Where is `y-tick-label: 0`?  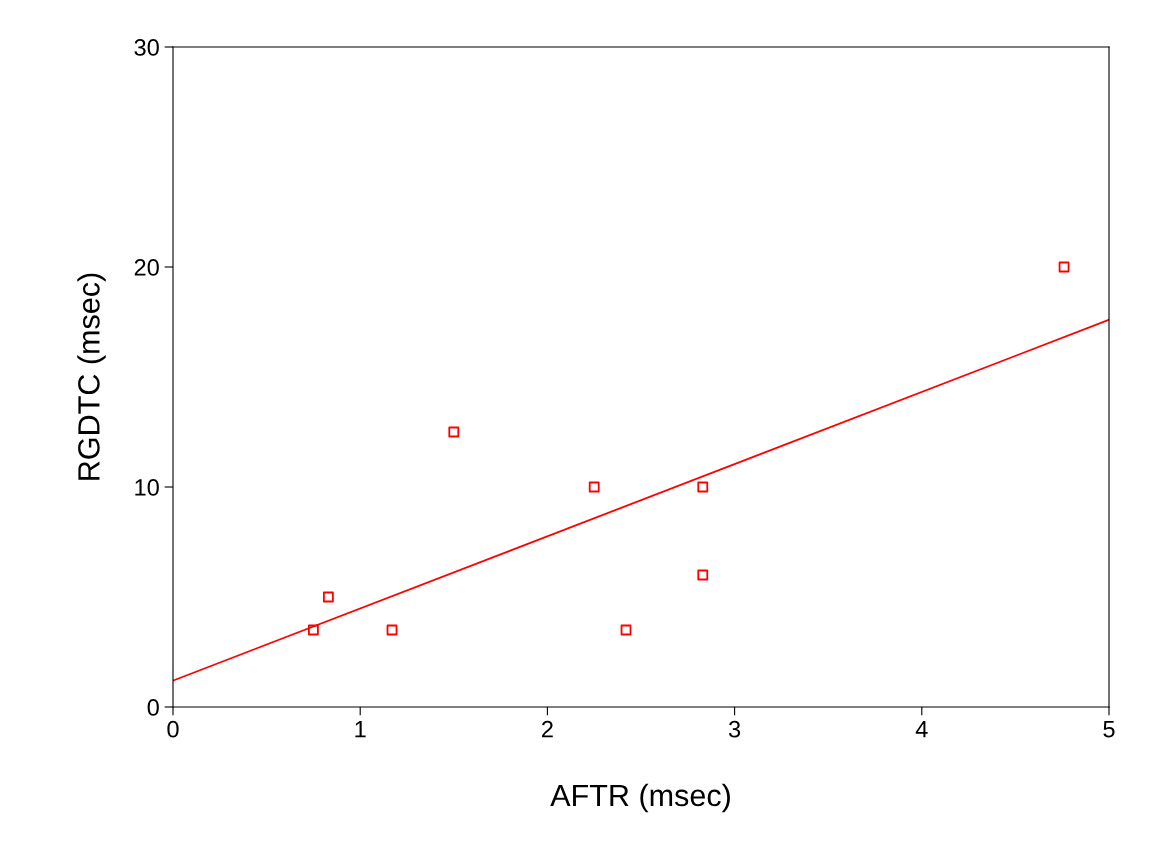
y-tick-label: 0 is located at coordinates (153, 707).